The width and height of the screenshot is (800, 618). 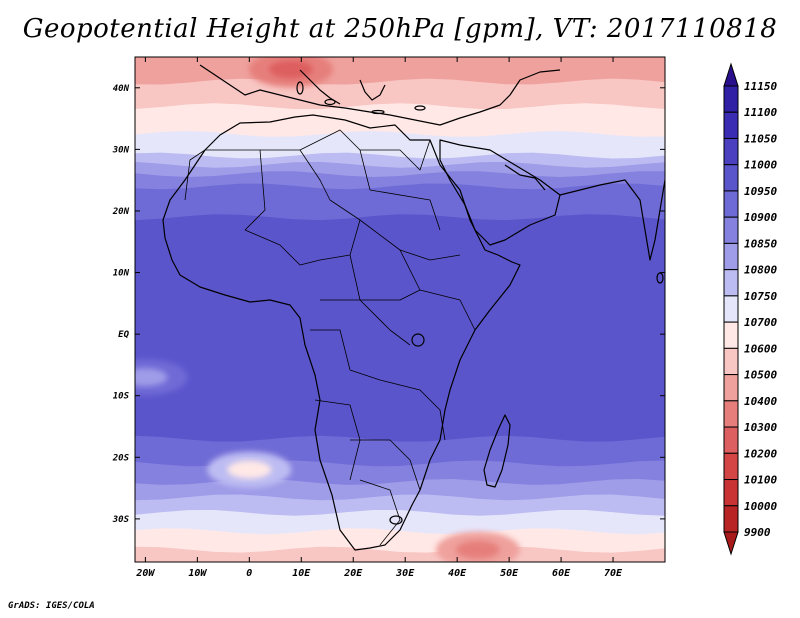 What do you see at coordinates (378, 112) in the screenshot?
I see `crete` at bounding box center [378, 112].